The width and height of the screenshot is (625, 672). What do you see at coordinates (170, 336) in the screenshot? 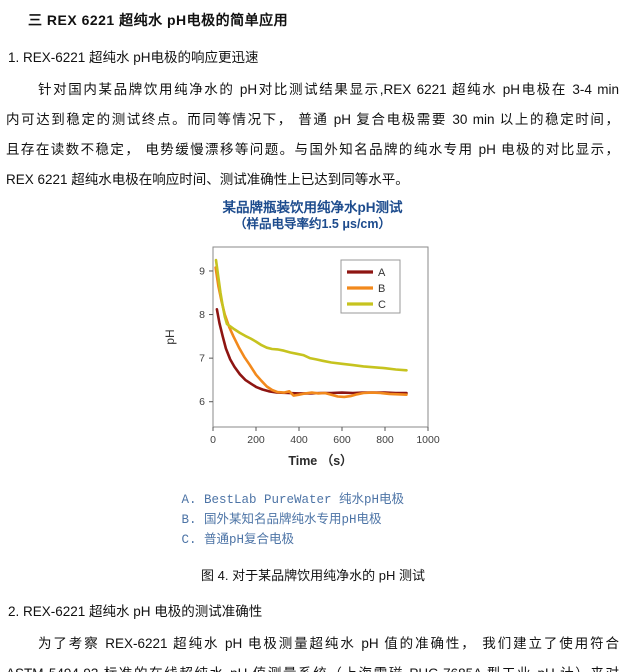
I see `y-axis-label: pH` at bounding box center [170, 336].